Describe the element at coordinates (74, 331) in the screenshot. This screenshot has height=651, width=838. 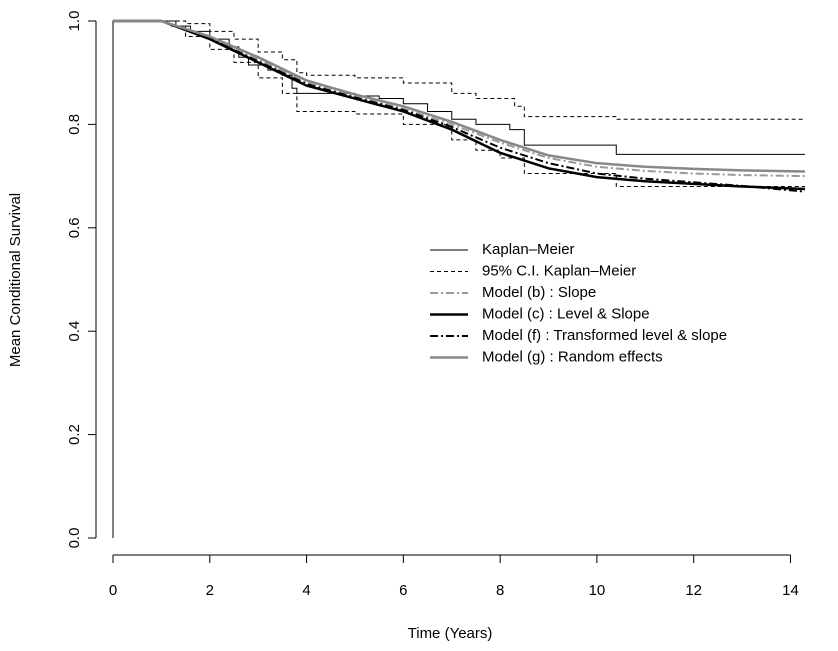
I see `y-tick-label: 0.4` at that location.